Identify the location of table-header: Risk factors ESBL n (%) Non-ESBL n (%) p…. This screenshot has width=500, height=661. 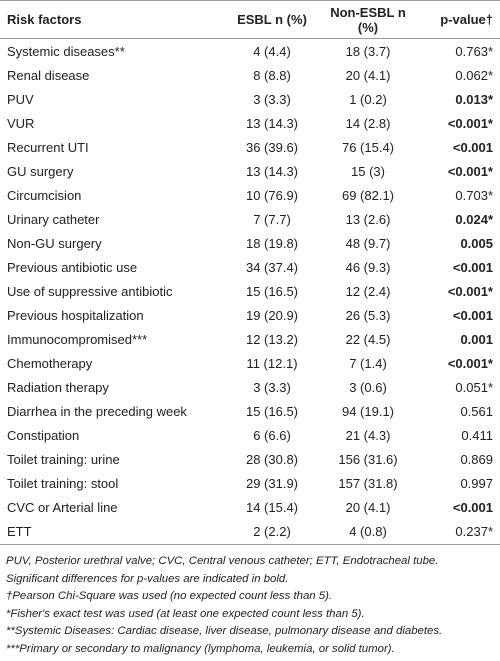
(250, 19).